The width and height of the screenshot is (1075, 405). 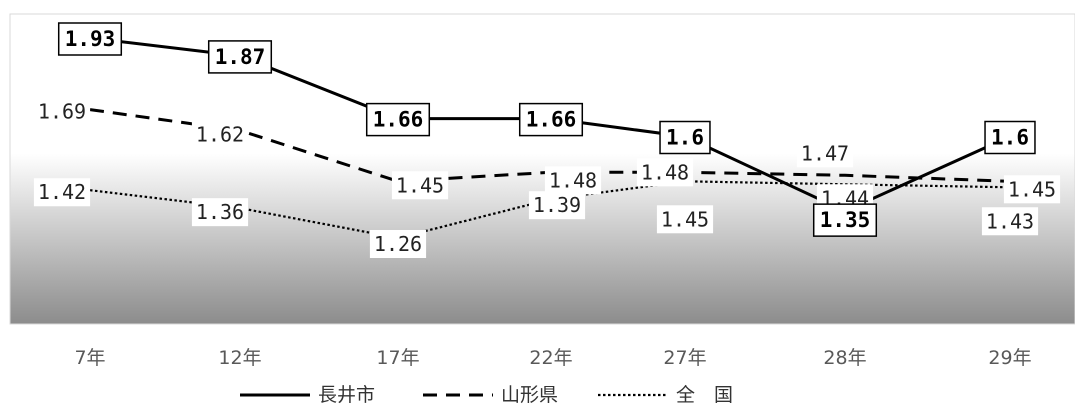 I want to click on data-label-s2-4: 1.45, so click(x=685, y=219).